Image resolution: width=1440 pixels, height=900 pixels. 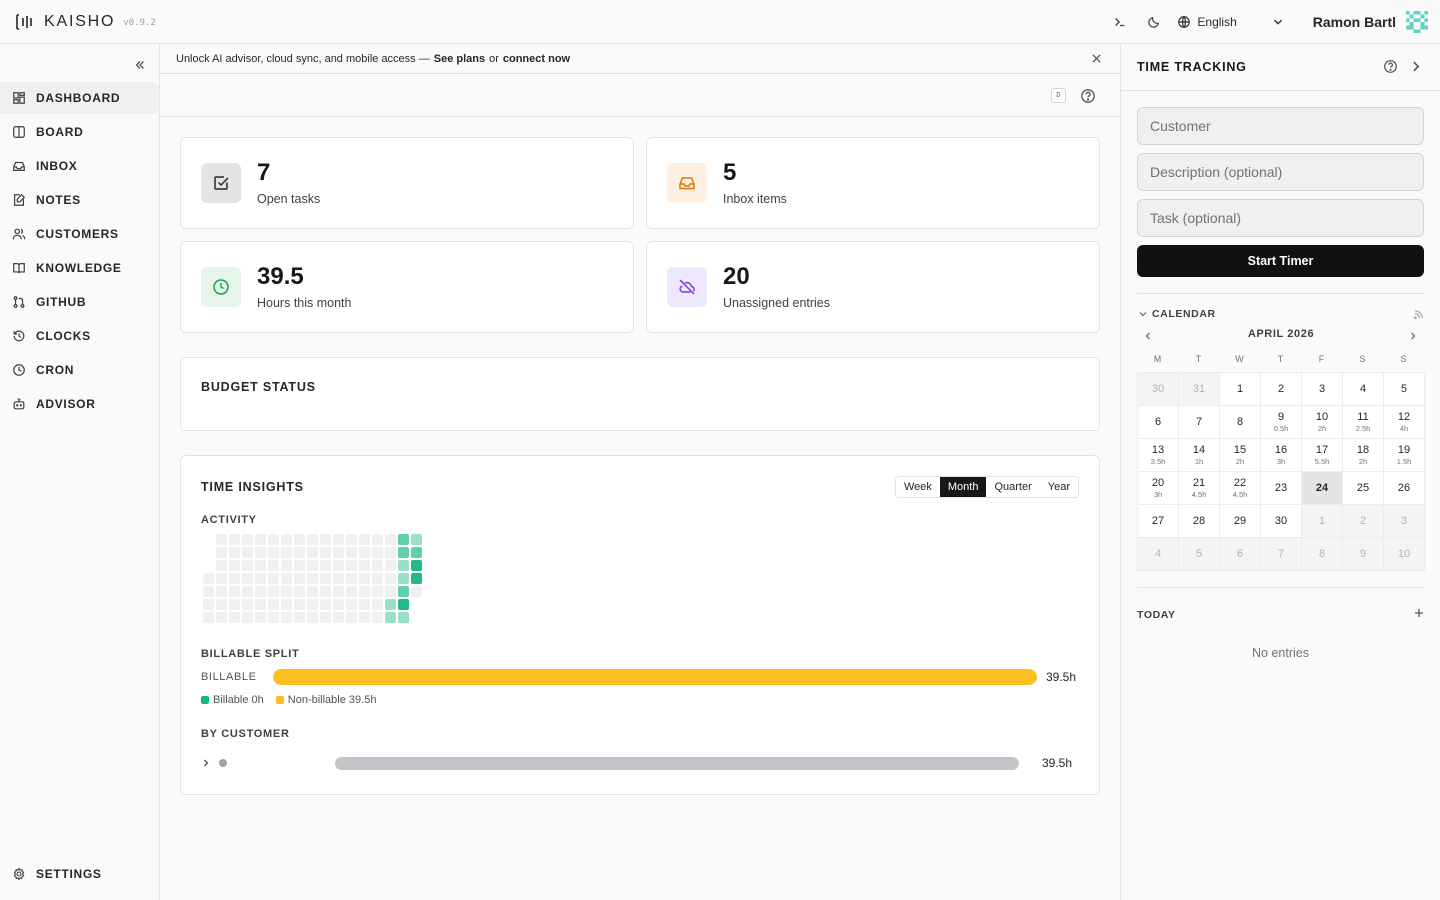 I want to click on stat-card-unassigned-entries: 20 Unassigned entries, so click(x=873, y=287).